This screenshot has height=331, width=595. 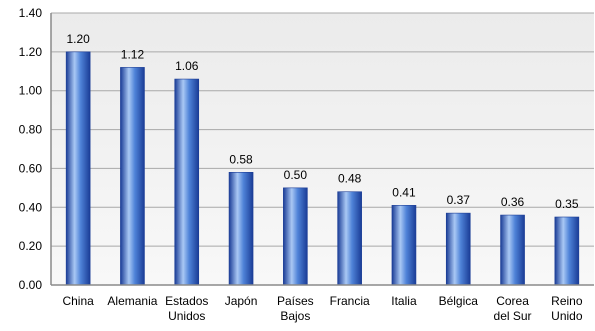 What do you see at coordinates (512, 301) in the screenshot?
I see `x-tick-label-line: Corea` at bounding box center [512, 301].